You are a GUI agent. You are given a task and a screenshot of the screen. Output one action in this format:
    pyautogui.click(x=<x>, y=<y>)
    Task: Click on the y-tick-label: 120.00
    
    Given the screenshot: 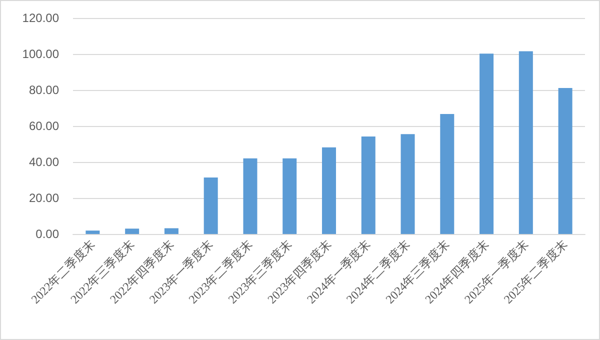 What is the action you would take?
    pyautogui.click(x=41, y=18)
    